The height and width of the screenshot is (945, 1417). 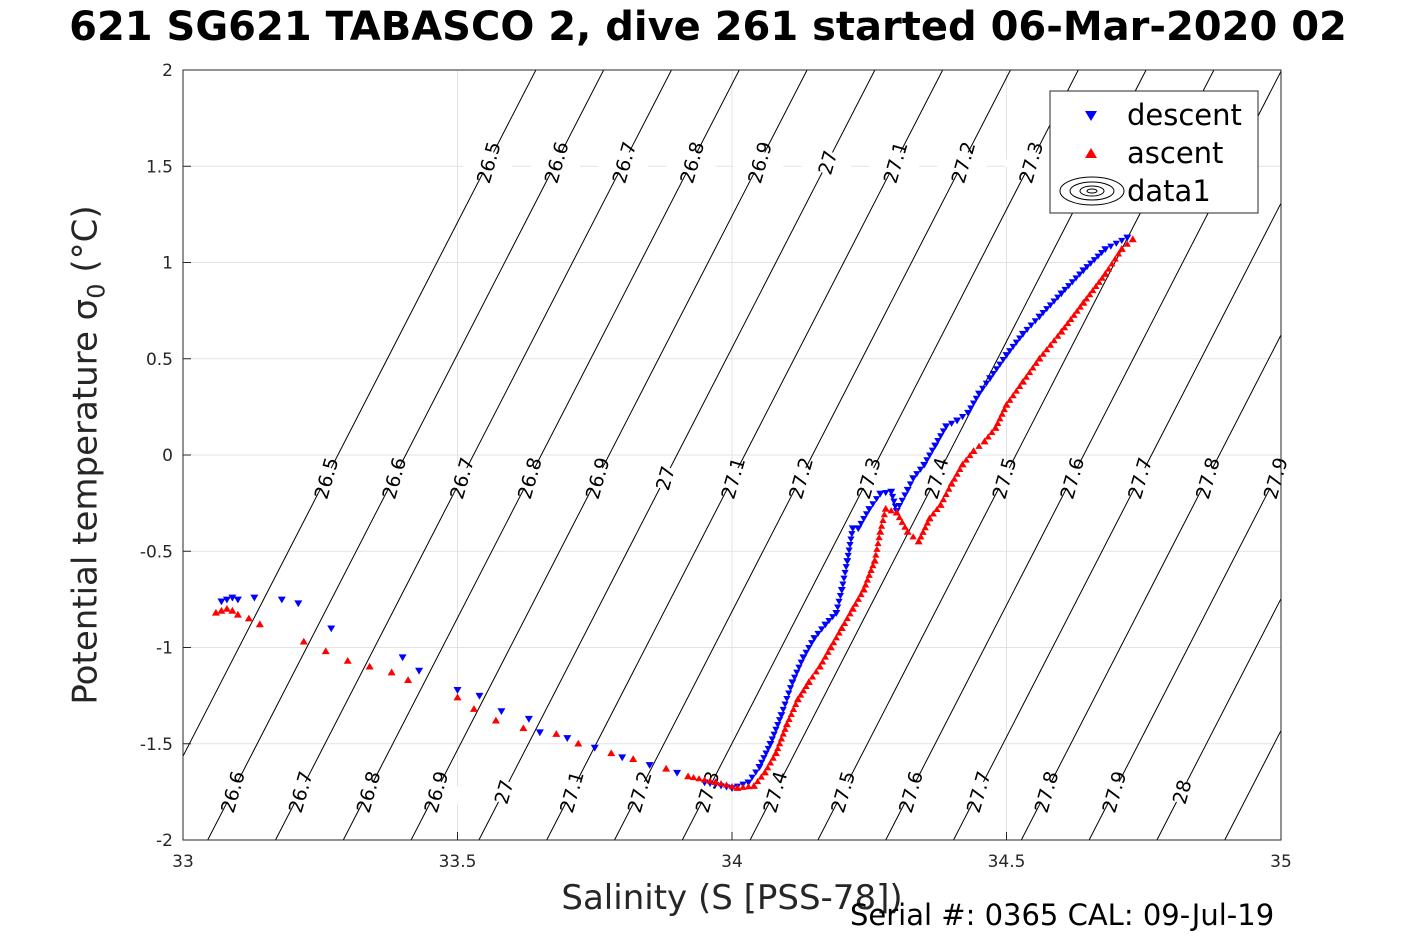 What do you see at coordinates (1175, 153) in the screenshot?
I see `legend-ascent-label: ascent` at bounding box center [1175, 153].